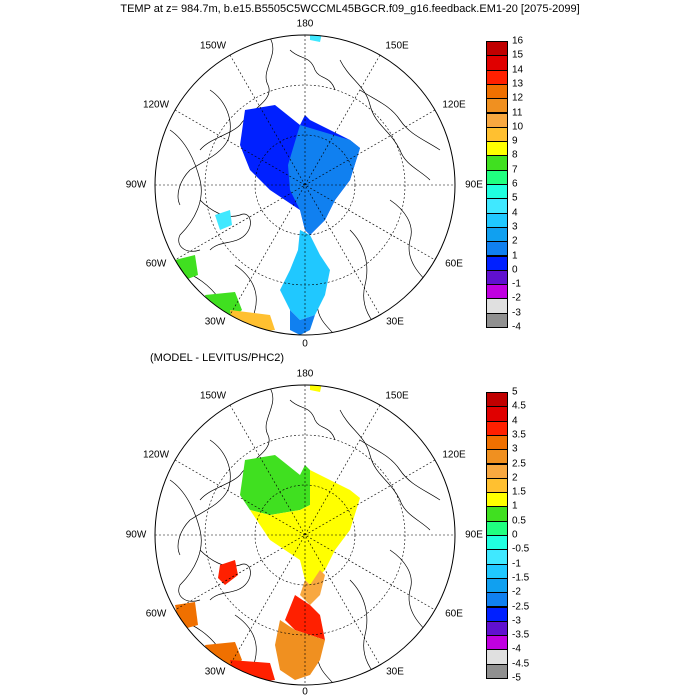 Image resolution: width=700 pixels, height=700 pixels. Describe the element at coordinates (519, 463) in the screenshot. I see `colorbar-label: 2.5` at that location.